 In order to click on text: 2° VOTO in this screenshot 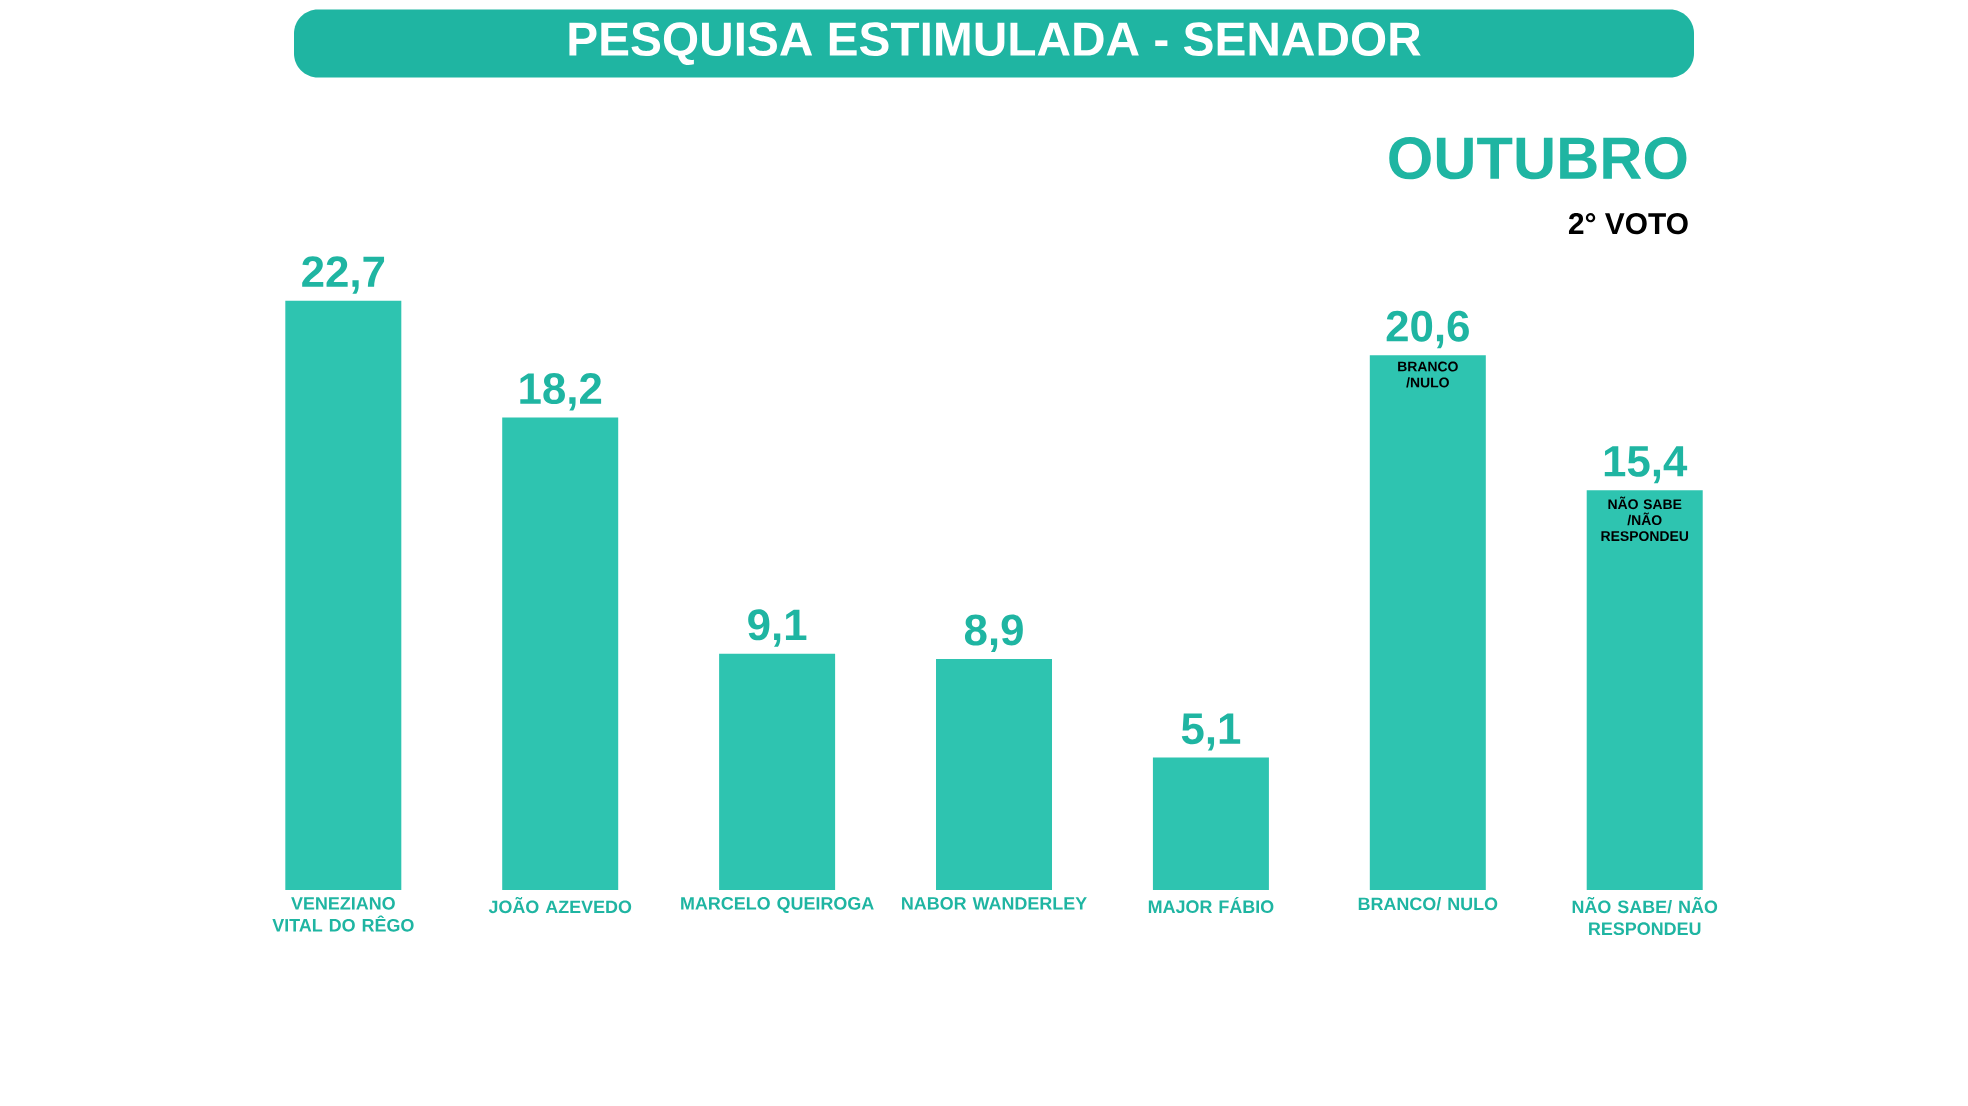, I will do `click(1628, 224)`.